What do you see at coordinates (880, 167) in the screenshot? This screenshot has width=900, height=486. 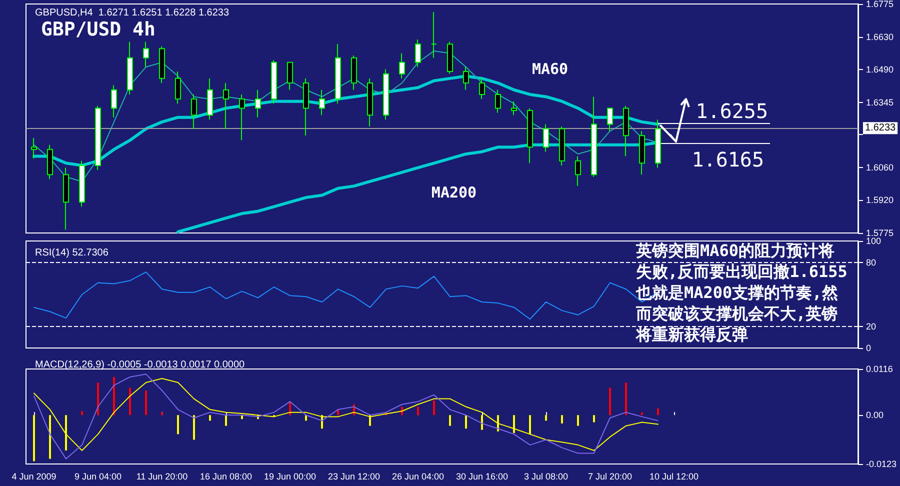 I see `y-tick-label: 1.6060` at bounding box center [880, 167].